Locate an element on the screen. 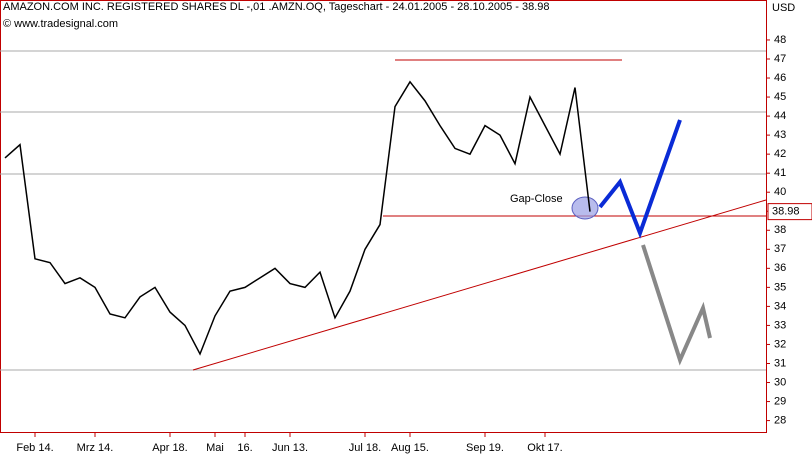  y-tick-label: 45 is located at coordinates (780, 97).